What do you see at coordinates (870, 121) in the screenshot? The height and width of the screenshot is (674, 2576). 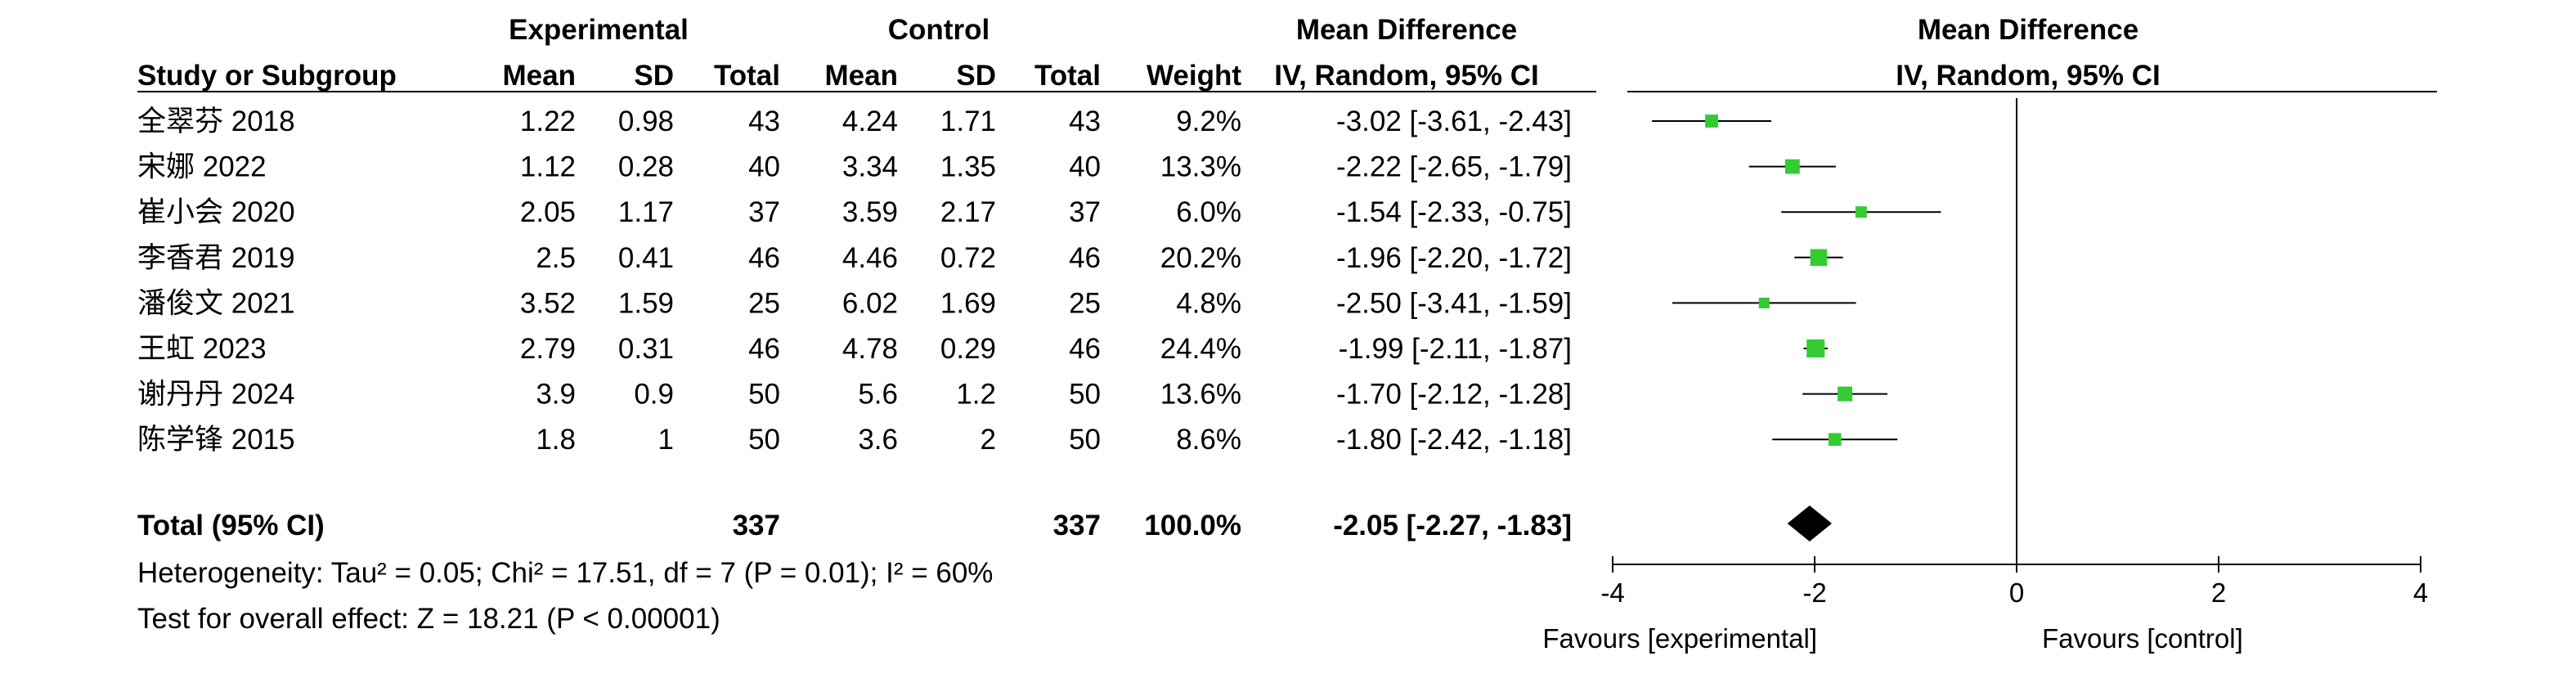 I see `mean-ctrl: 4.24` at bounding box center [870, 121].